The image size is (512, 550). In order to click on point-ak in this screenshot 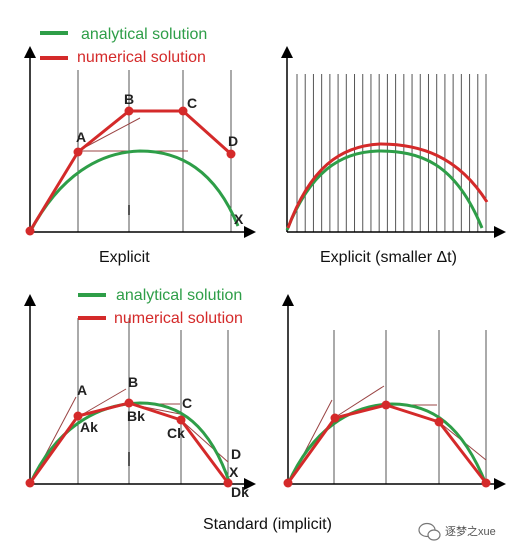, I will do `click(78, 416)`.